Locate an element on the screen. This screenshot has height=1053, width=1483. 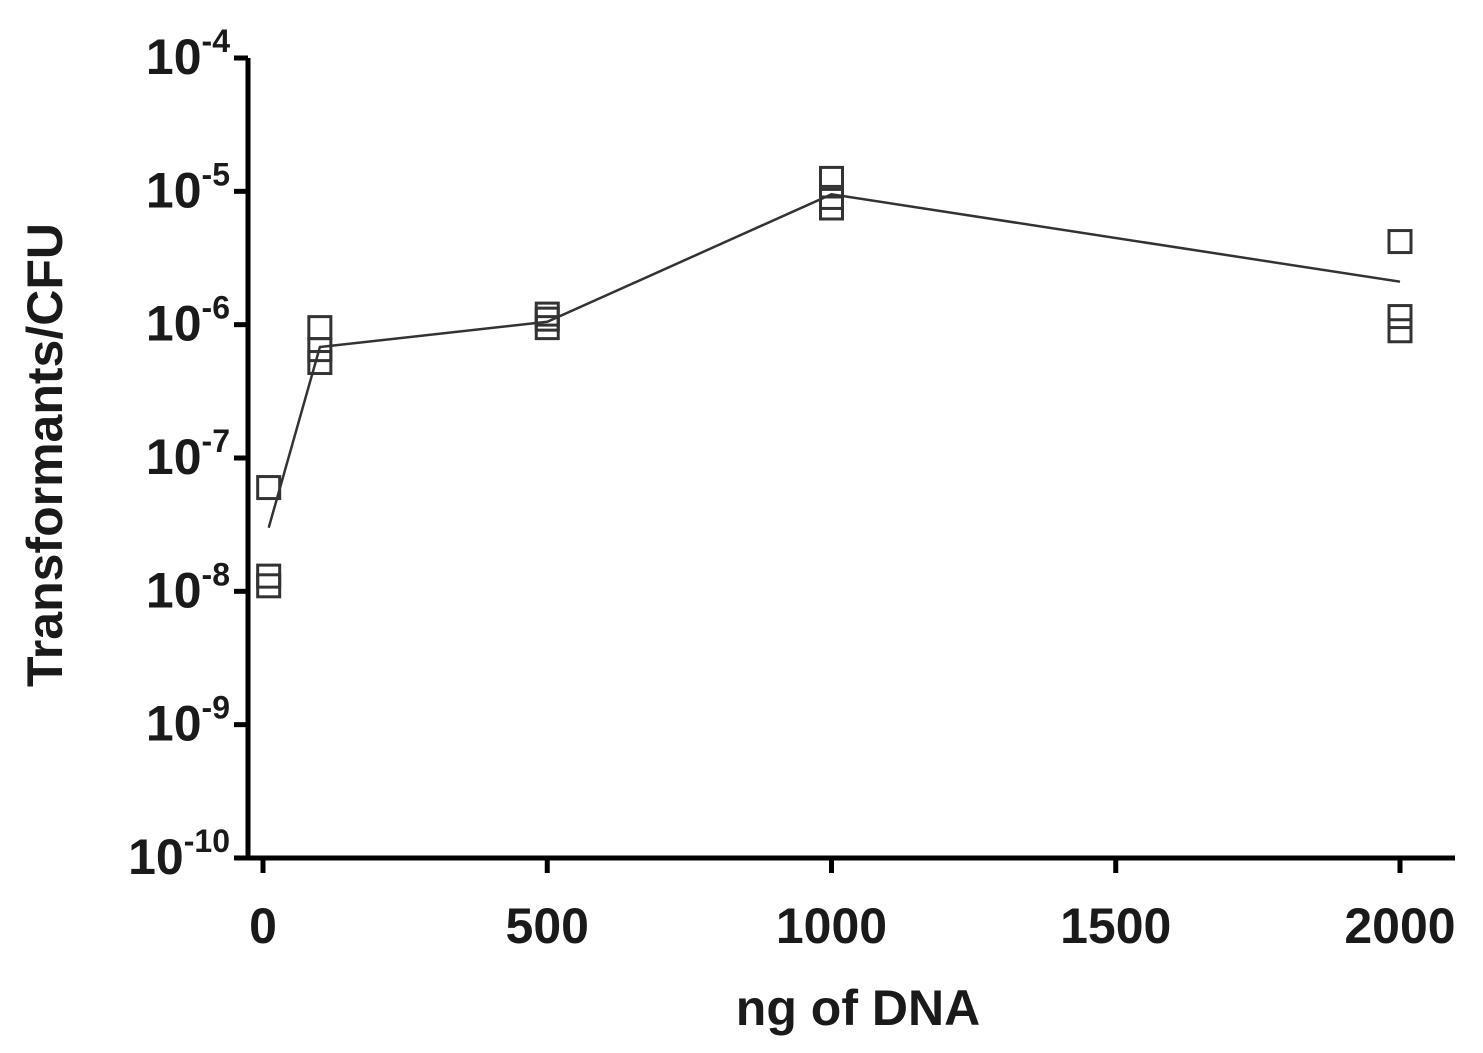
y-tick-label: 10⁻⁷ is located at coordinates (188, 454).